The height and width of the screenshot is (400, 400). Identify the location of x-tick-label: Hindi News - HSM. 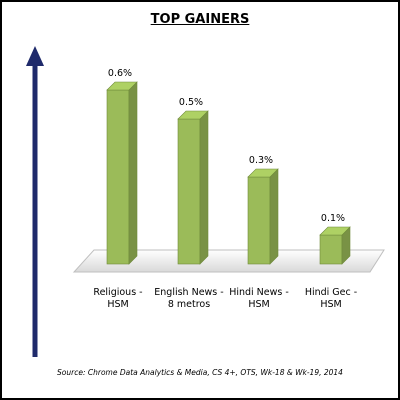
(259, 298).